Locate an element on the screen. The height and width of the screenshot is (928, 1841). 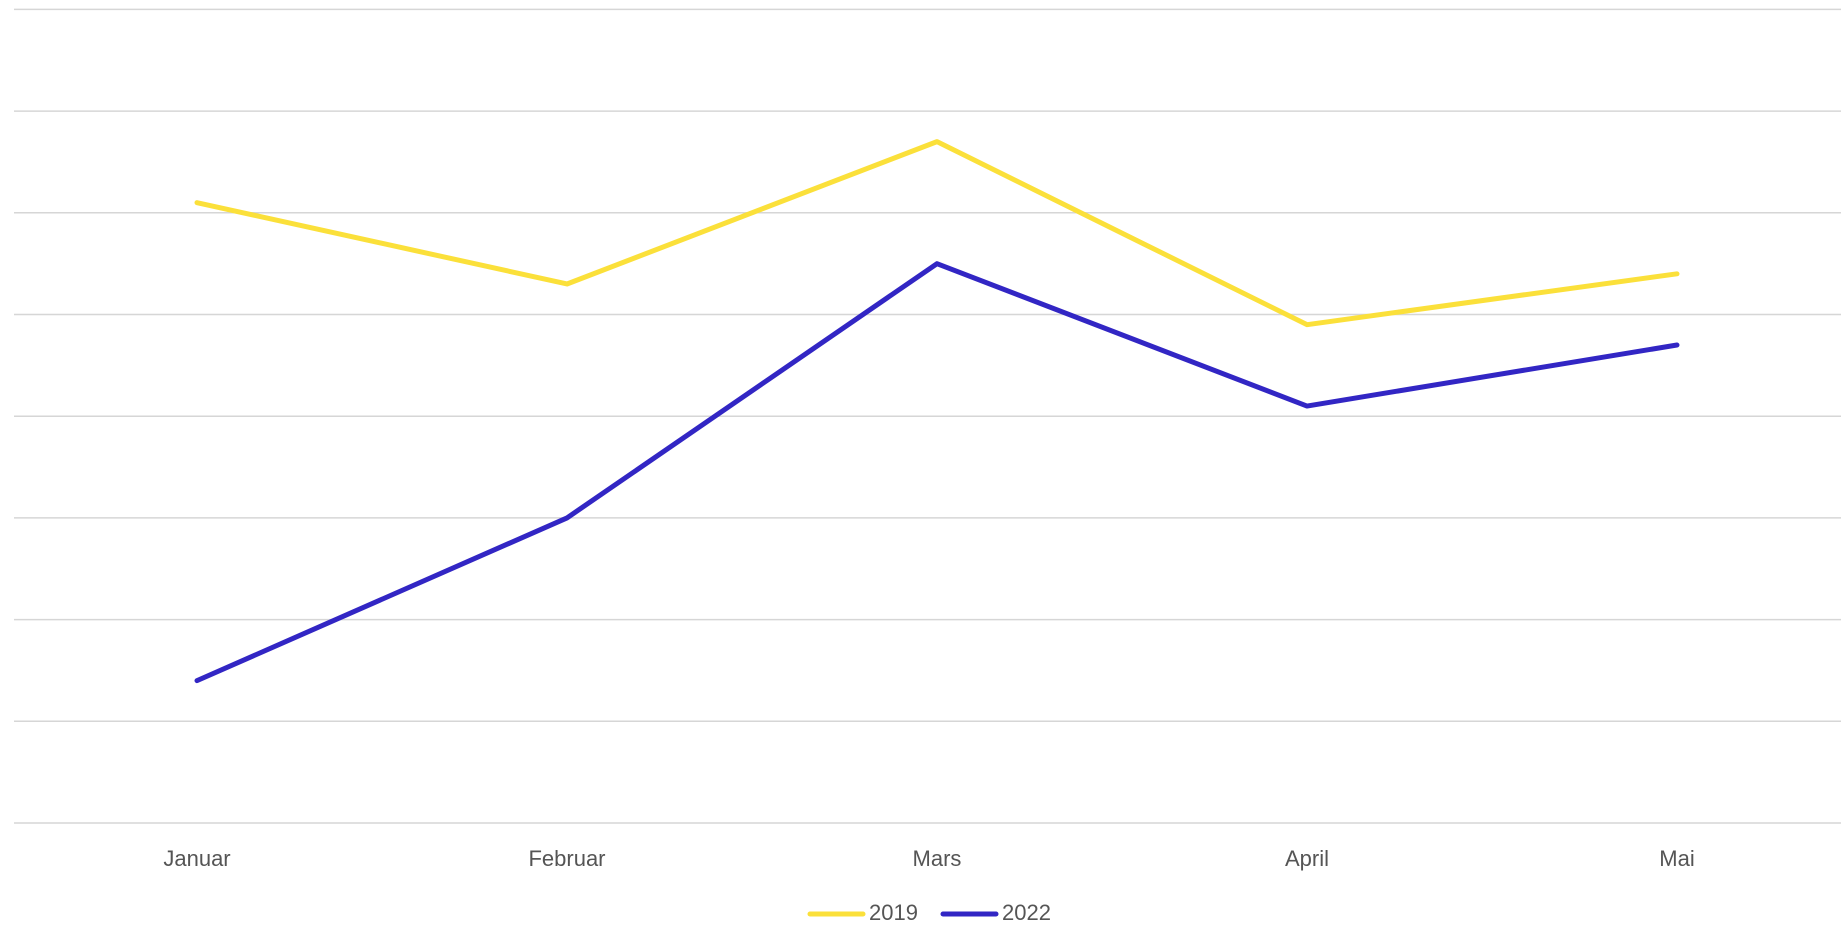
legend-label: 2022 is located at coordinates (1026, 912).